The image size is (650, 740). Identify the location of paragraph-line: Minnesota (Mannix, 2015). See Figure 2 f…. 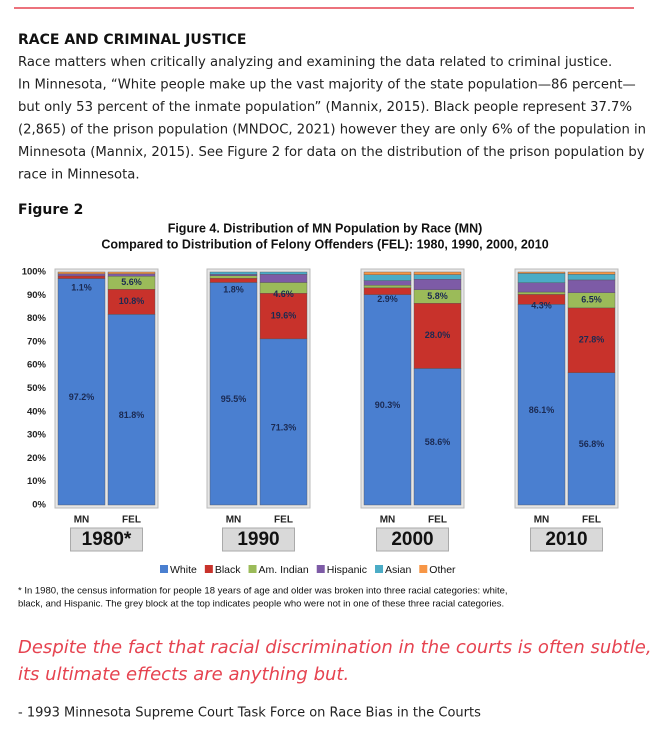
(331, 152).